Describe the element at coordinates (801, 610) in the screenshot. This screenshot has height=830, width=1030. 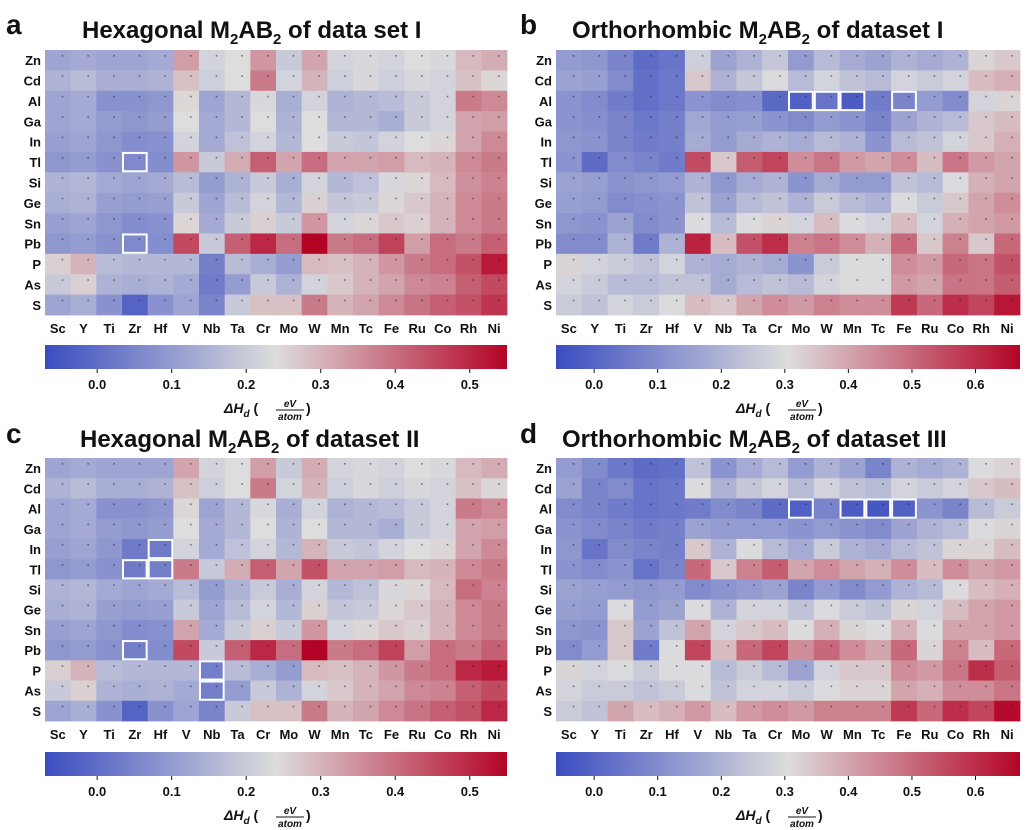
I see `heatmap-cell-Ge-Mo` at that location.